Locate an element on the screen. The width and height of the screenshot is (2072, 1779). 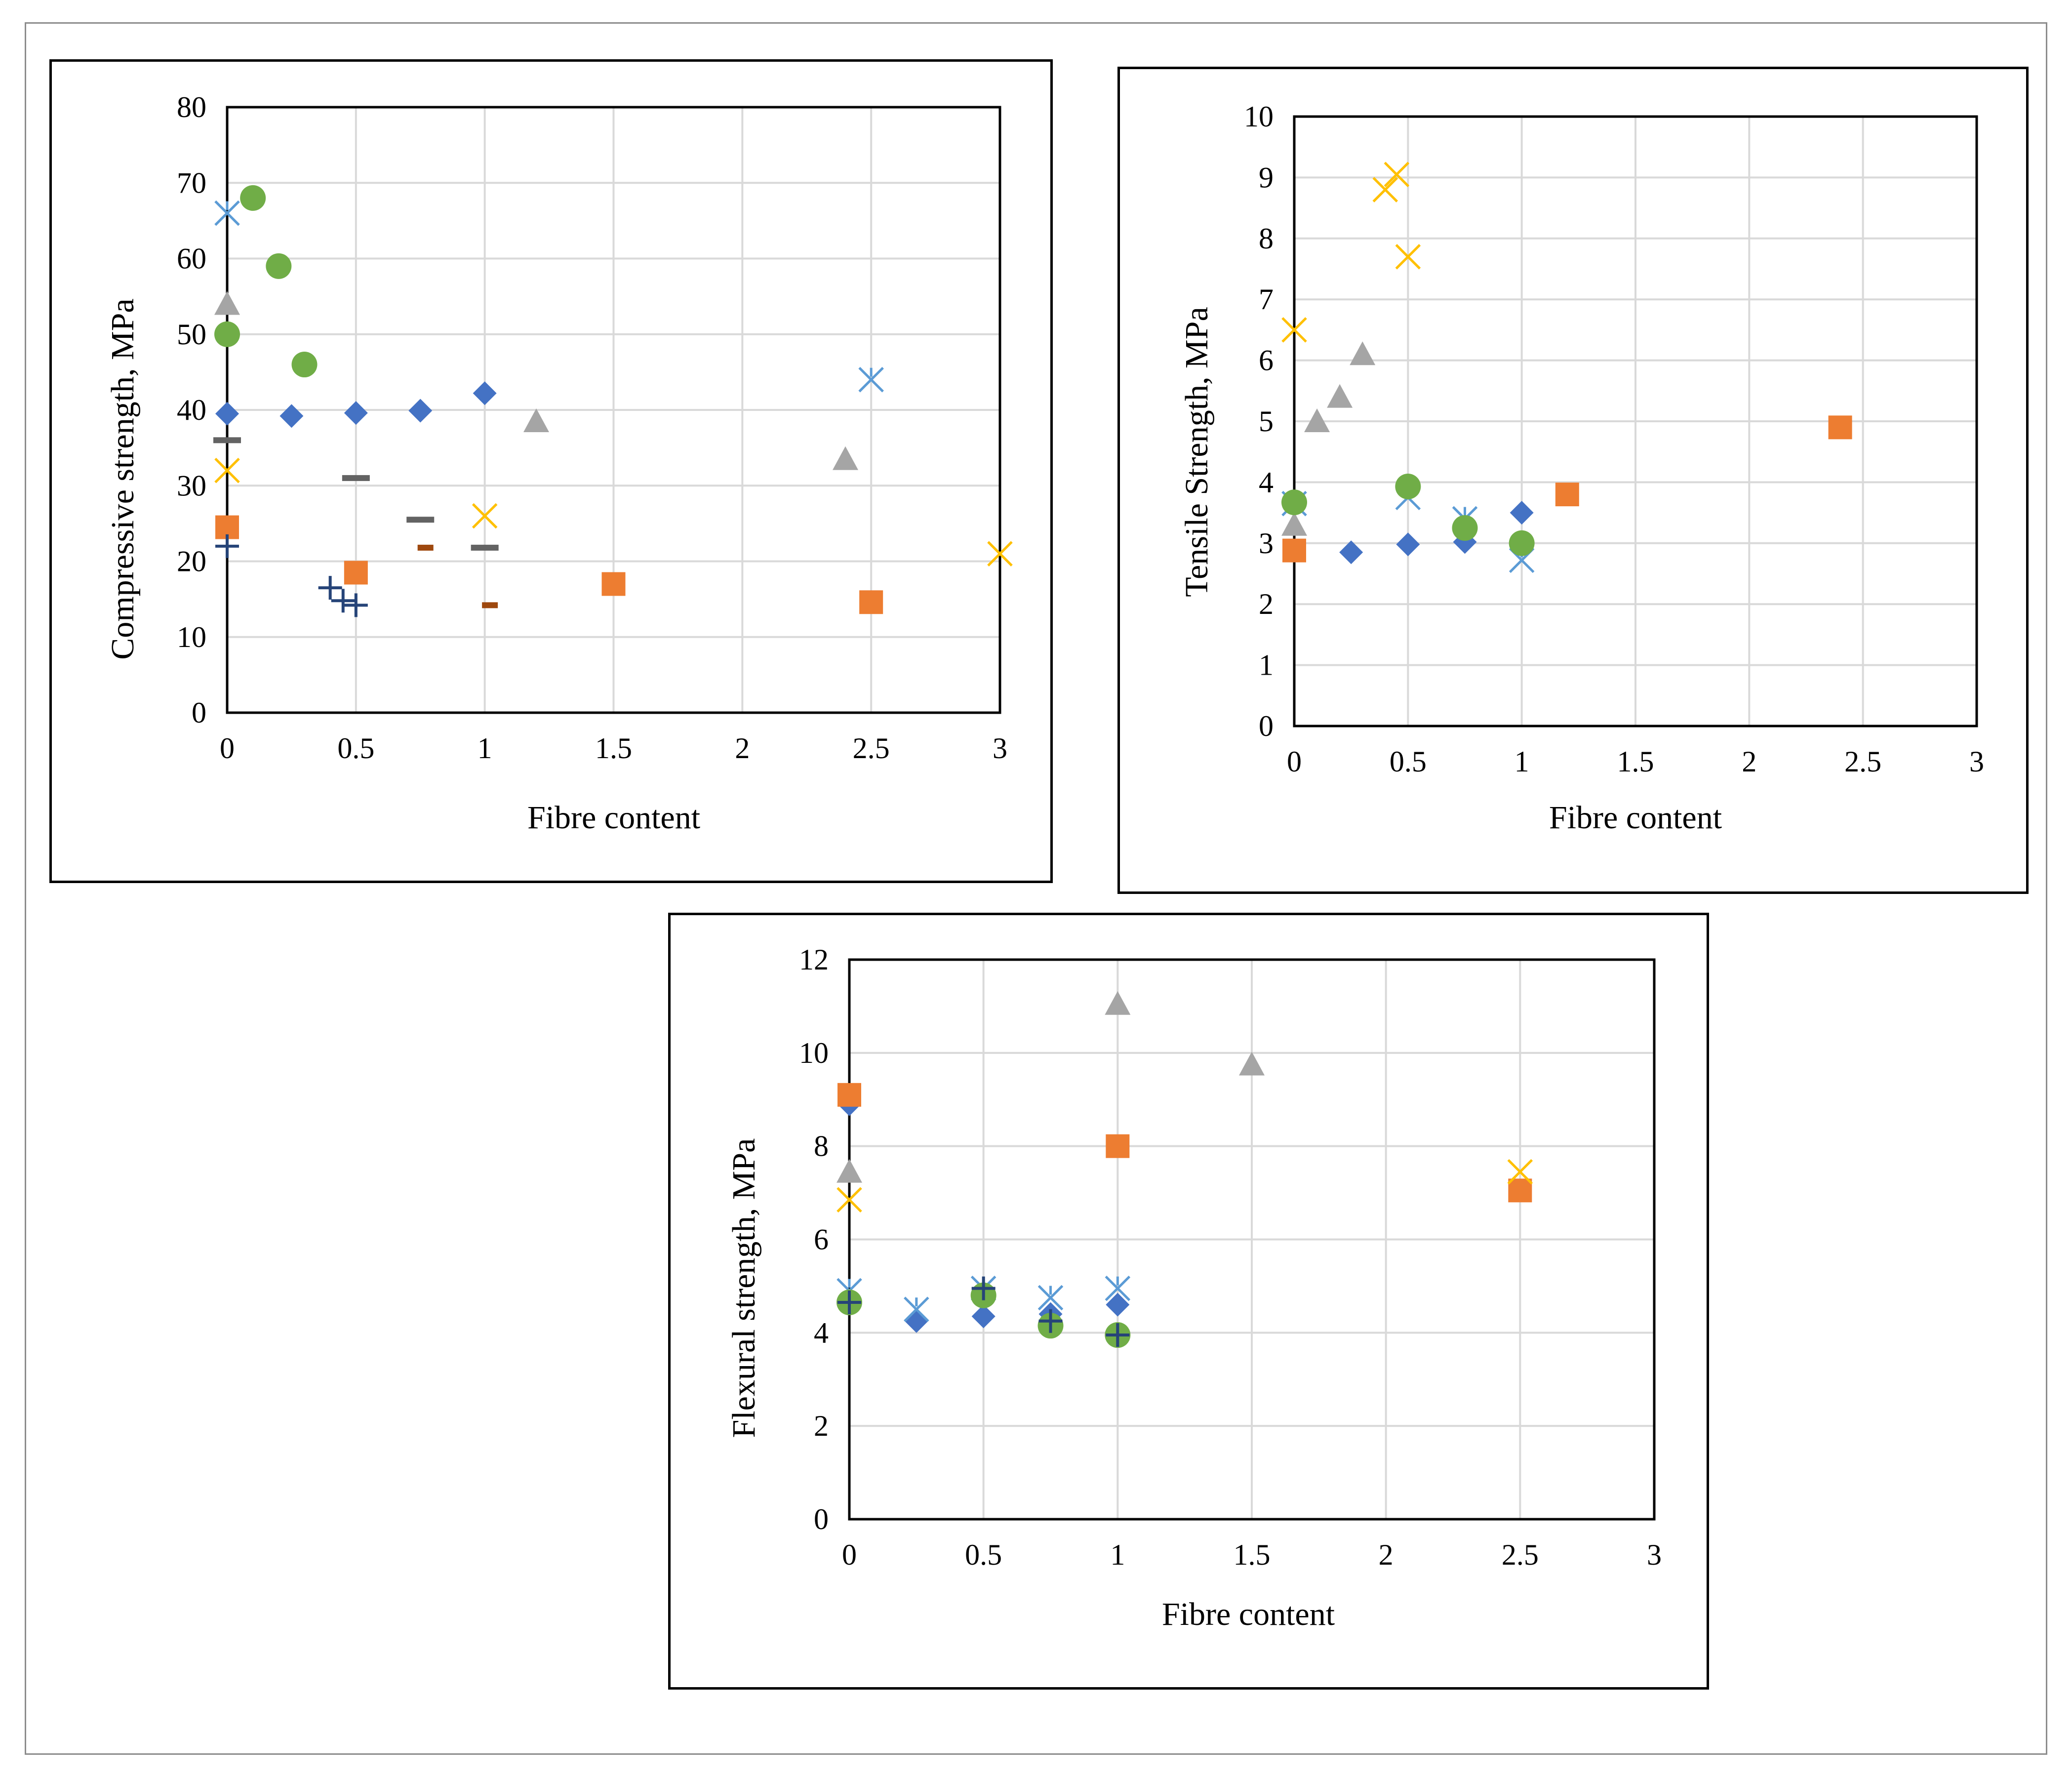
y-tick-label: 5 is located at coordinates (1266, 421).